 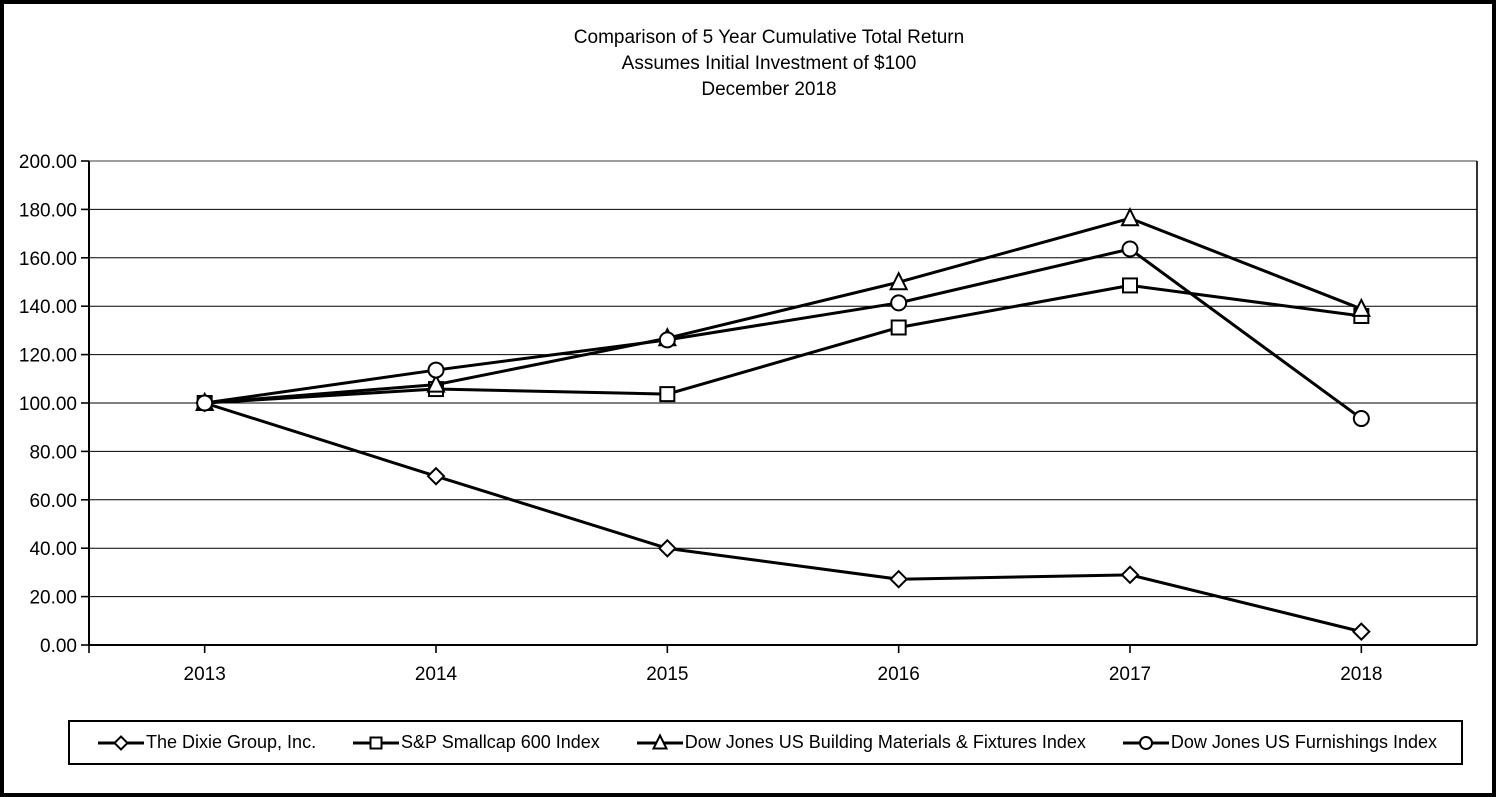 I want to click on x-axis-tick-label: 2013, so click(x=205, y=674).